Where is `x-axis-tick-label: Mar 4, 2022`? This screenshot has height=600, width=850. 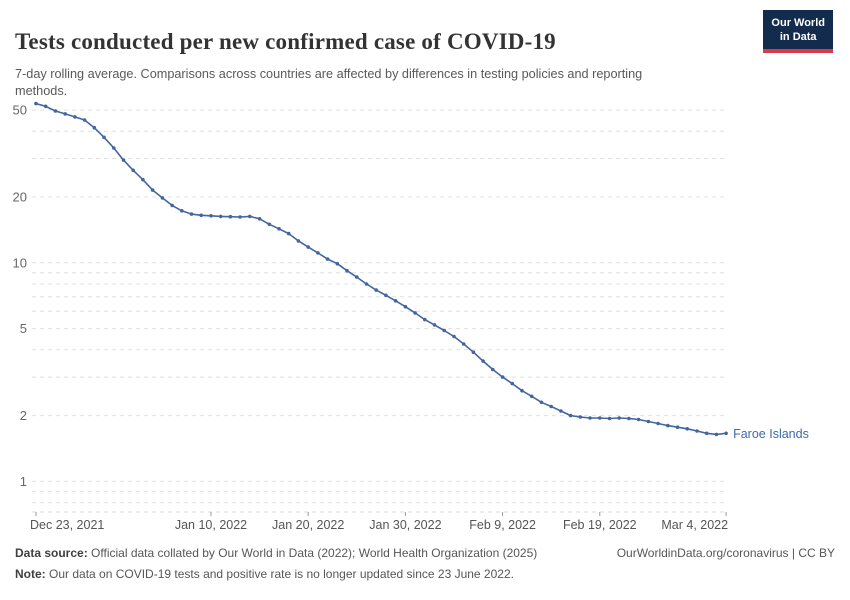 x-axis-tick-label: Mar 4, 2022 is located at coordinates (694, 525).